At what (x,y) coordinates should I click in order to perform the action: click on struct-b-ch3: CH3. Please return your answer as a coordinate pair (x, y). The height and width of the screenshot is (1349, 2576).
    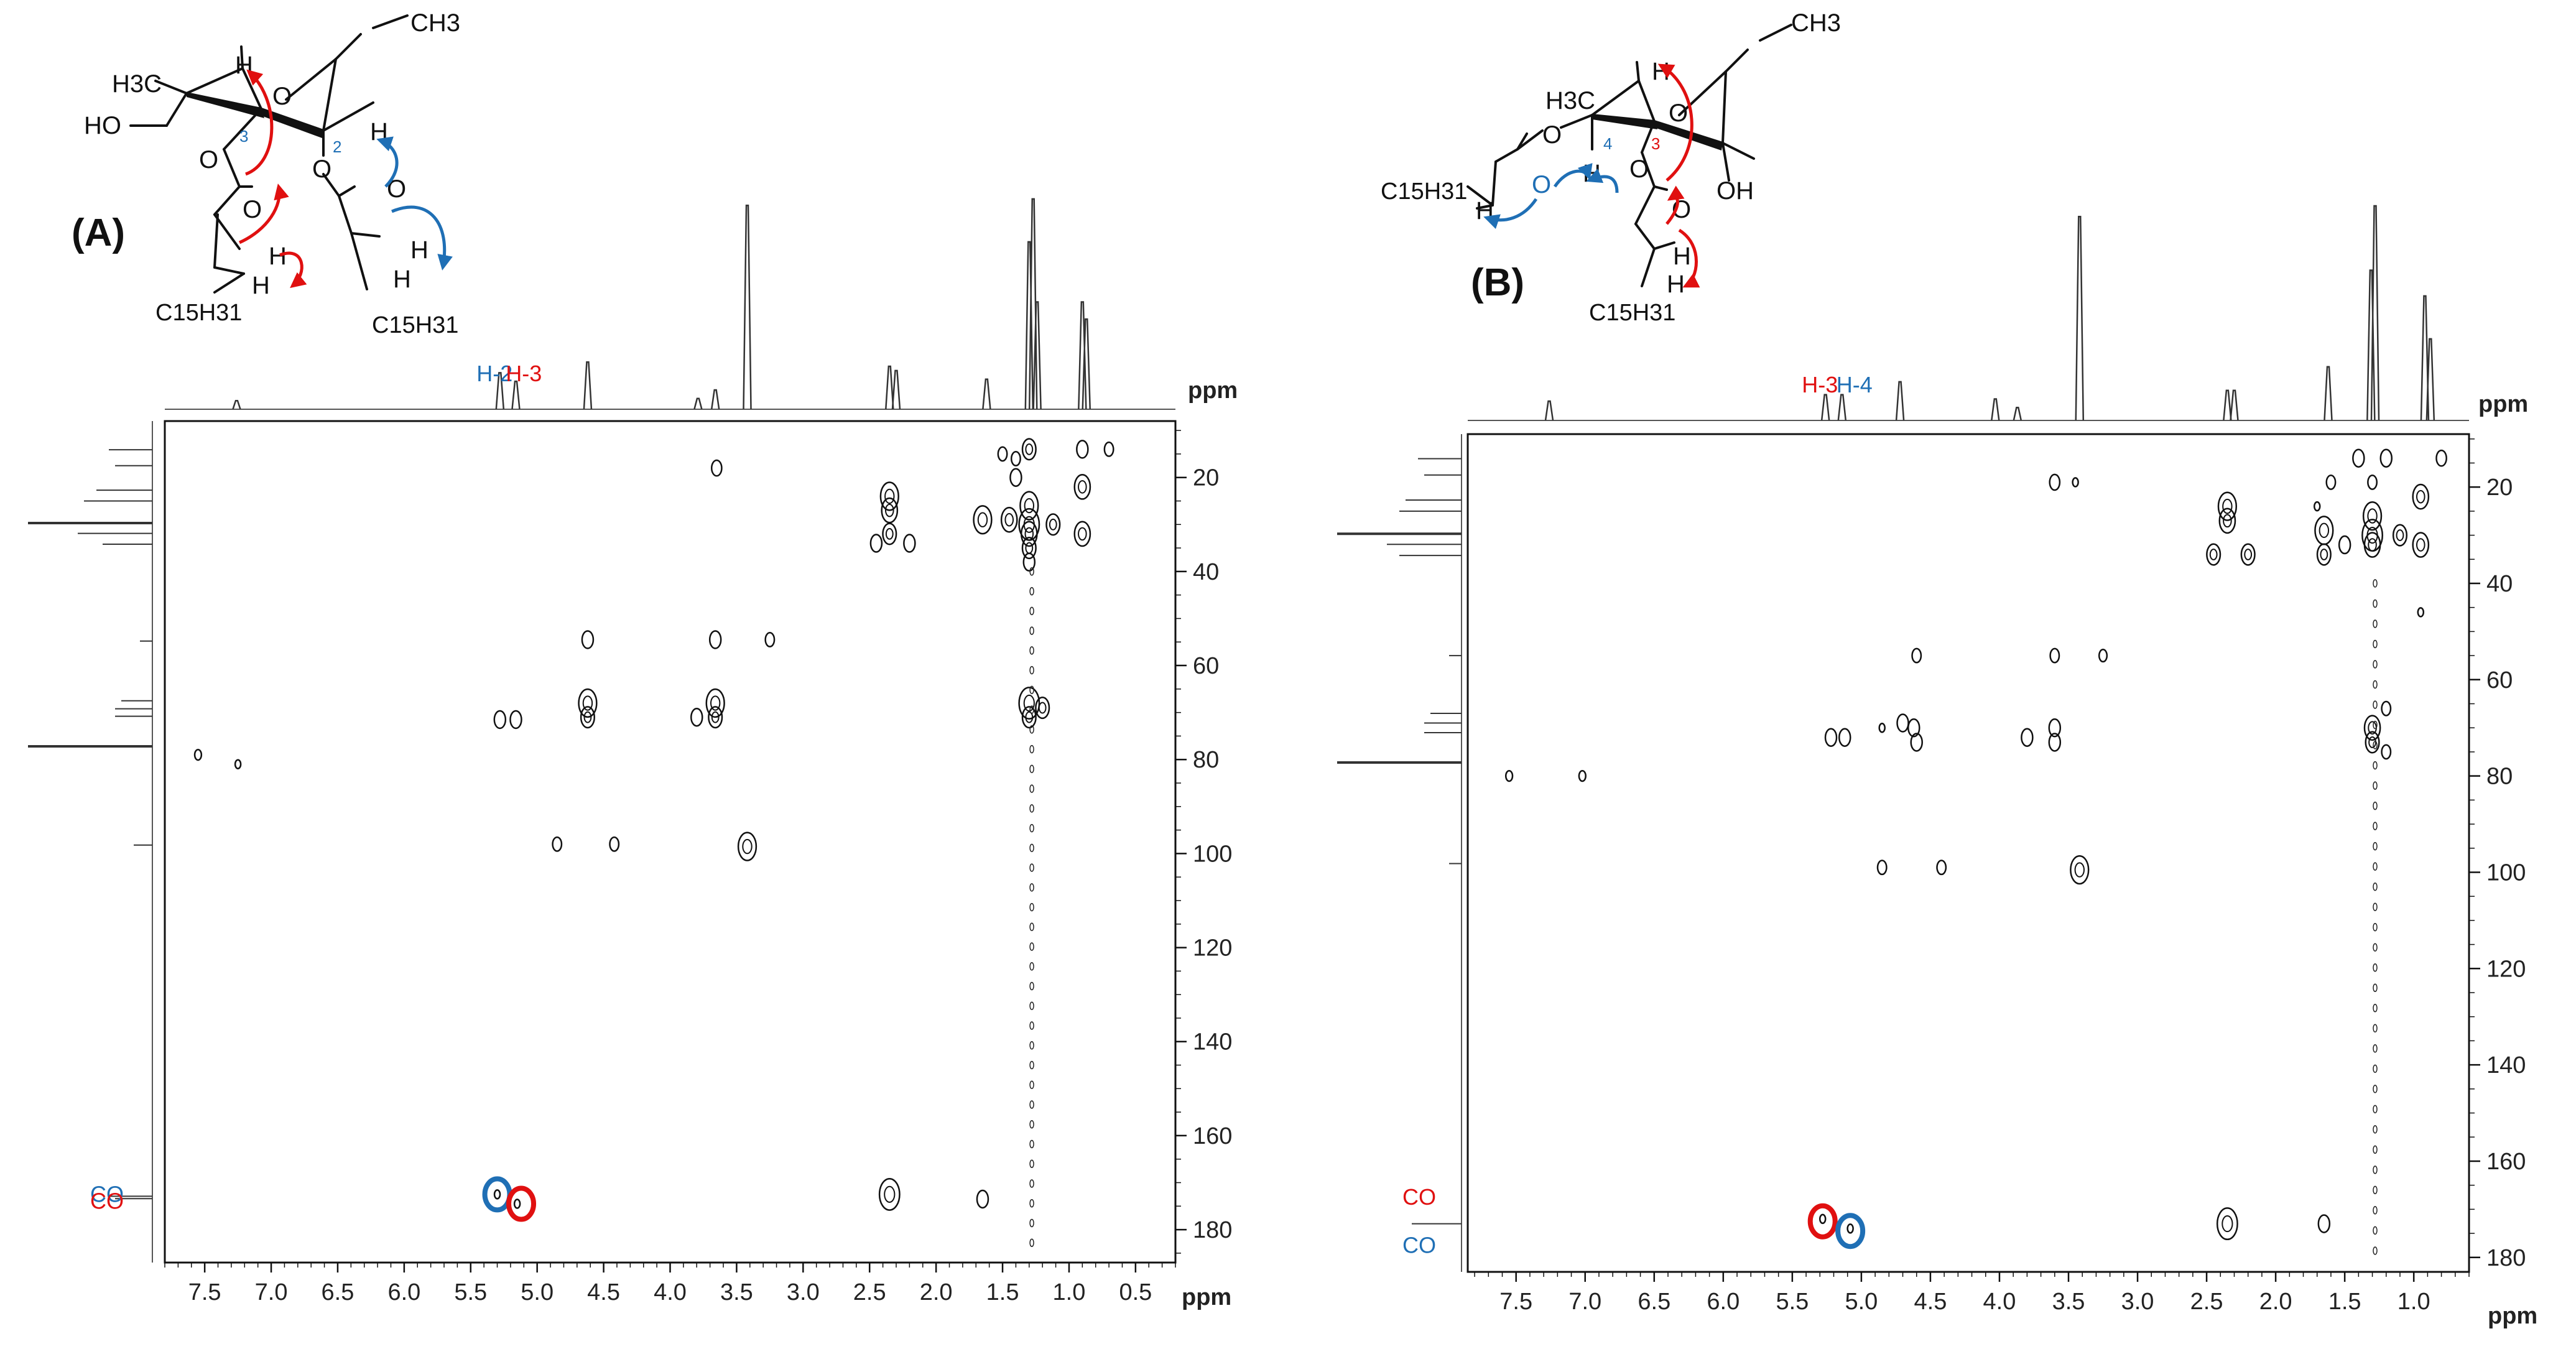
    Looking at the image, I should click on (1816, 23).